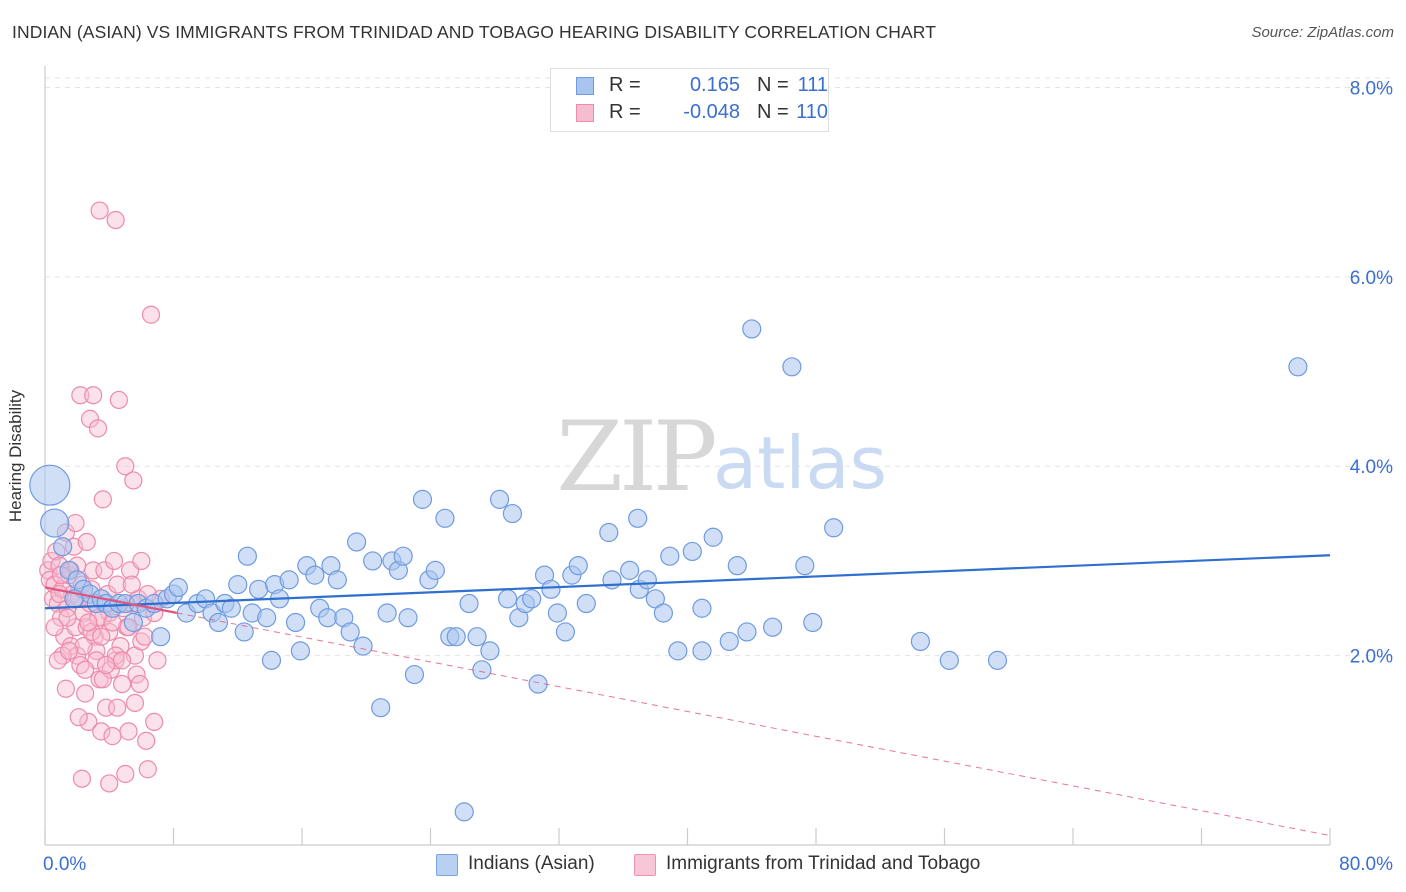  Describe the element at coordinates (64, 864) in the screenshot. I see `x-tick-label-min: 0.0%` at that location.